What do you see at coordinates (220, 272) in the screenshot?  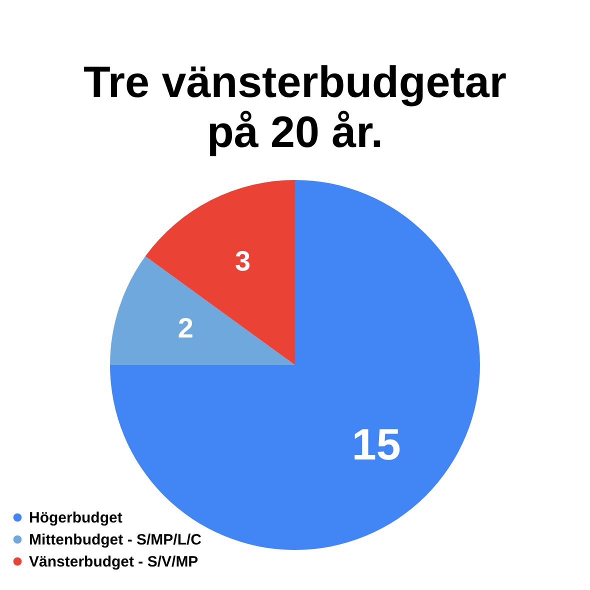 I see `pie-slice` at bounding box center [220, 272].